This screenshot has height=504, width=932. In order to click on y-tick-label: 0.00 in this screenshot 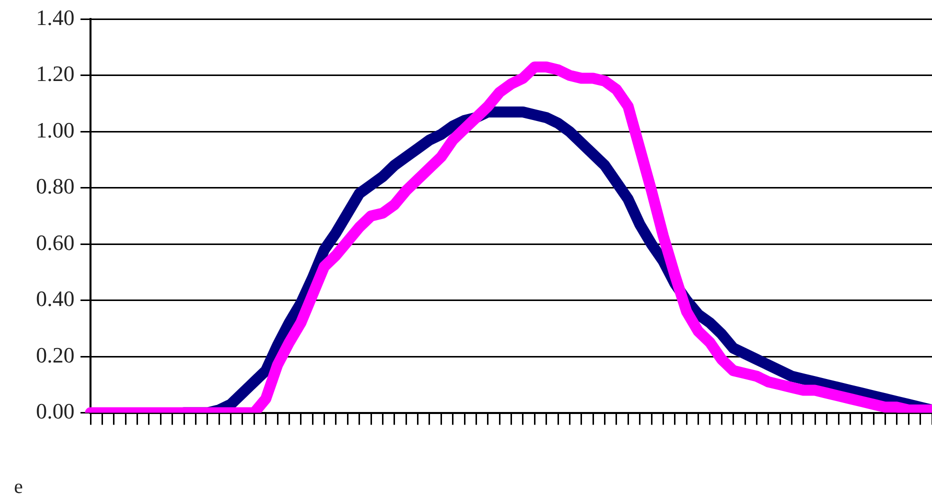, I will do `click(55, 411)`.